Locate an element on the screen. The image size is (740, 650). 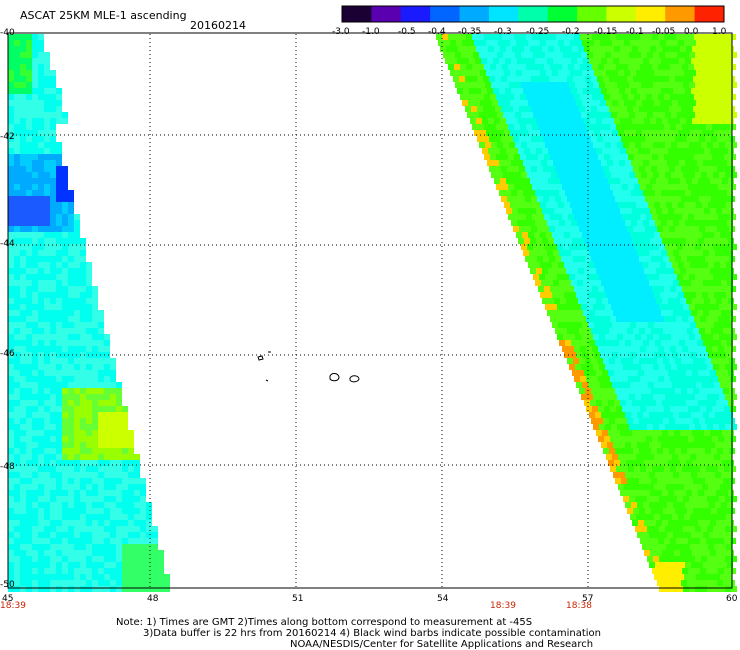
lat-label: -44 is located at coordinates (7, 244).